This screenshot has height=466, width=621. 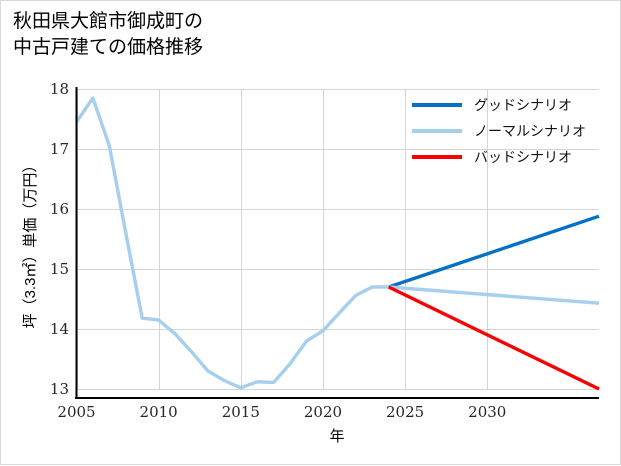 I want to click on series-line-good, so click(x=494, y=251).